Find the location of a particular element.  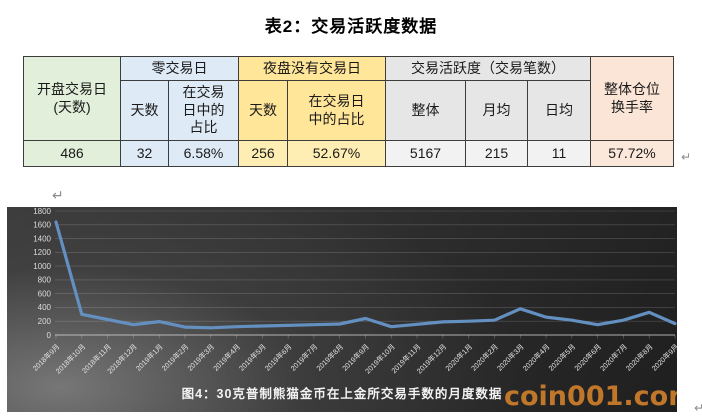

y-axis-label: 200 is located at coordinates (45, 321).